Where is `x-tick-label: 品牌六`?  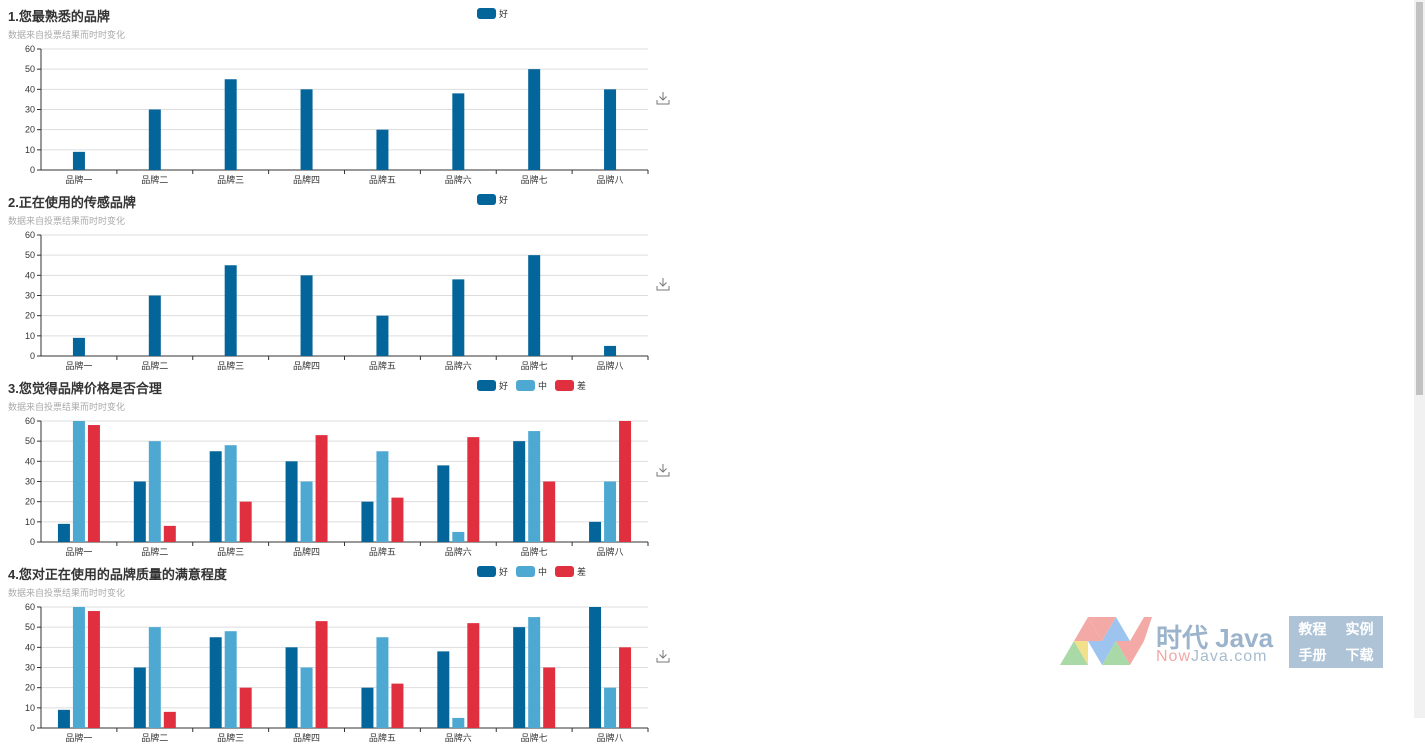
x-tick-label: 品牌六 is located at coordinates (458, 737).